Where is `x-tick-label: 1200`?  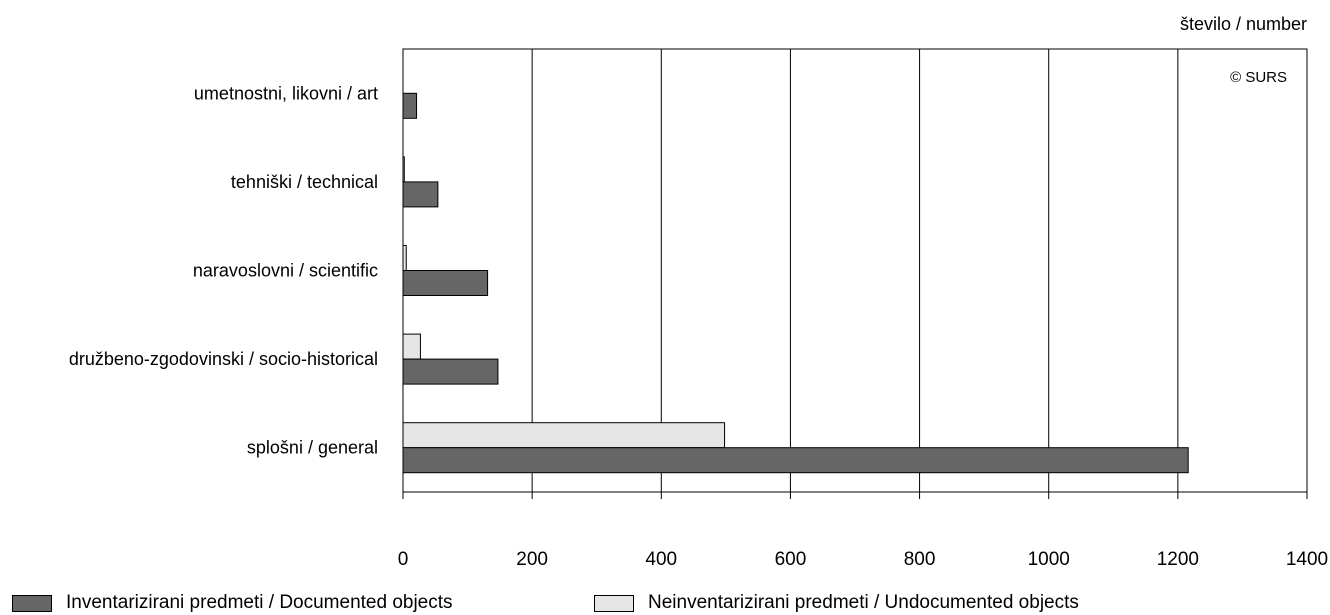 x-tick-label: 1200 is located at coordinates (1178, 559).